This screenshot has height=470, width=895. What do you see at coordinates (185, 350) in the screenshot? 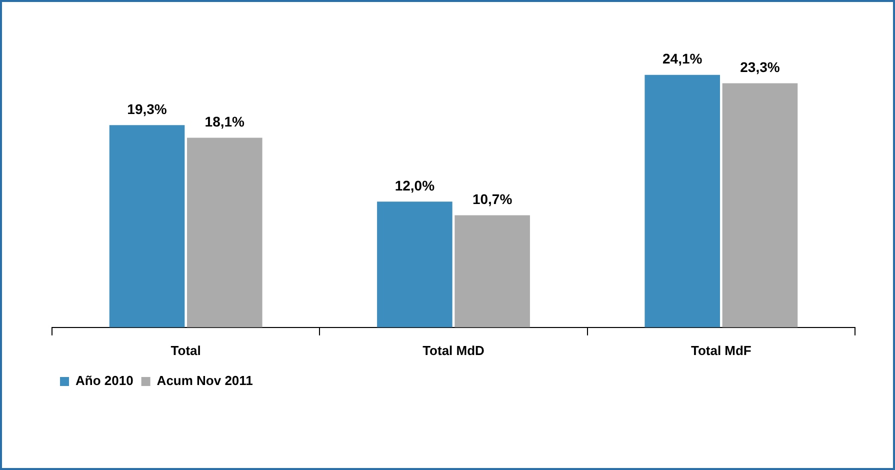
I see `x-tick-label: Total` at bounding box center [185, 350].